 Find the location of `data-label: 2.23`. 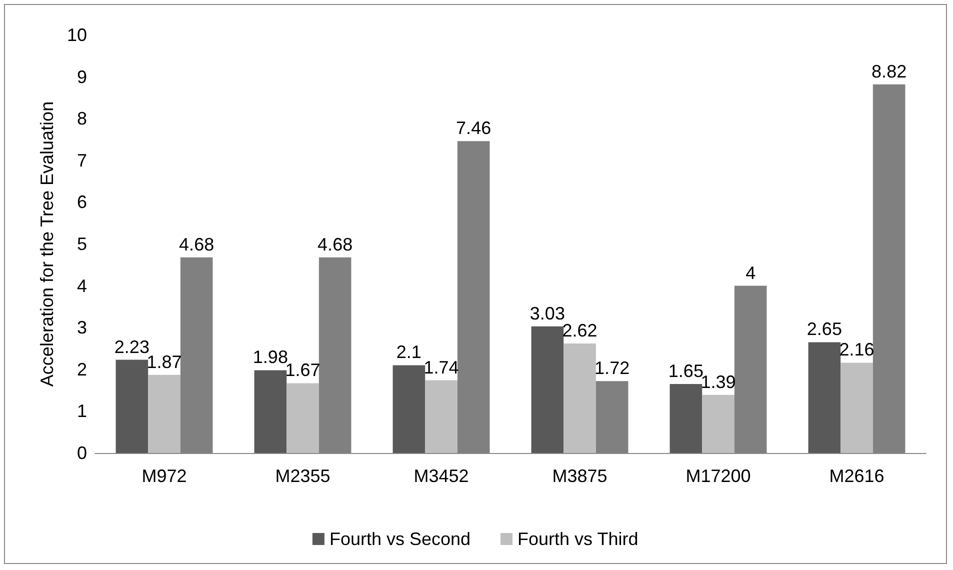

data-label: 2.23 is located at coordinates (132, 346).